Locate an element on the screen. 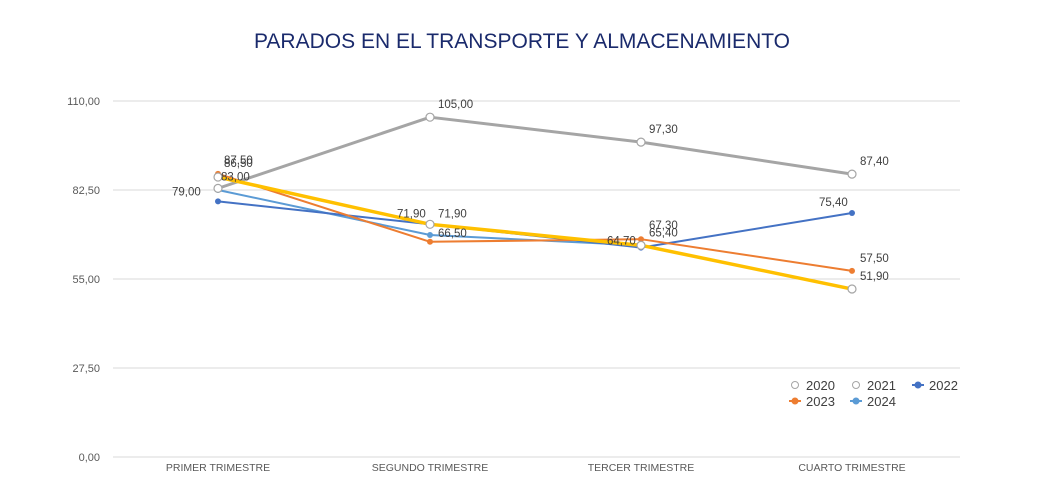 The image size is (1044, 500). y-tick-label: 82,50 is located at coordinates (86, 191).